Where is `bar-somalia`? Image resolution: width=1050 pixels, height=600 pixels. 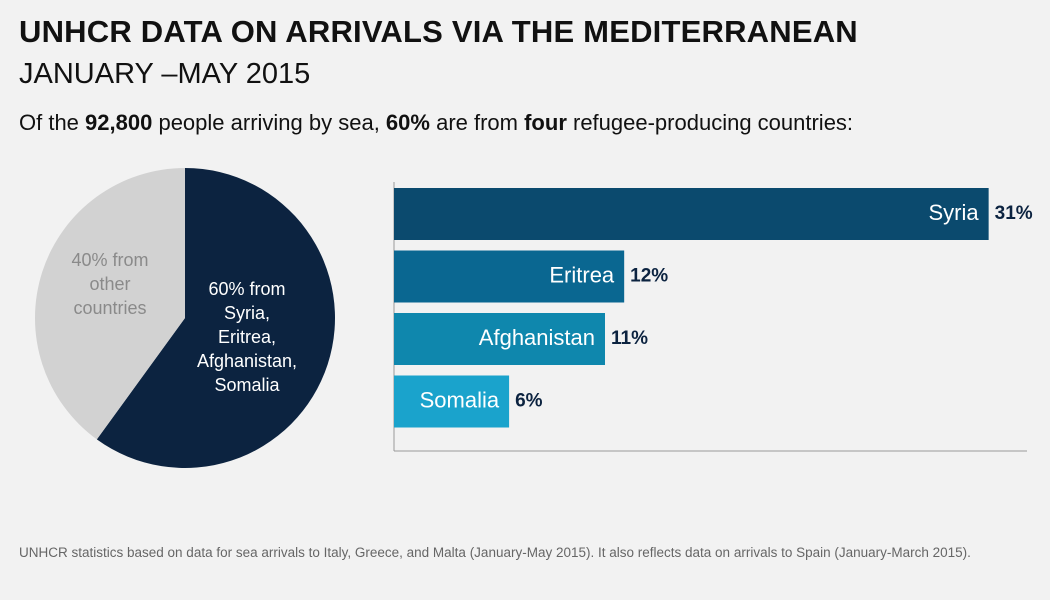
bar-somalia is located at coordinates (452, 401).